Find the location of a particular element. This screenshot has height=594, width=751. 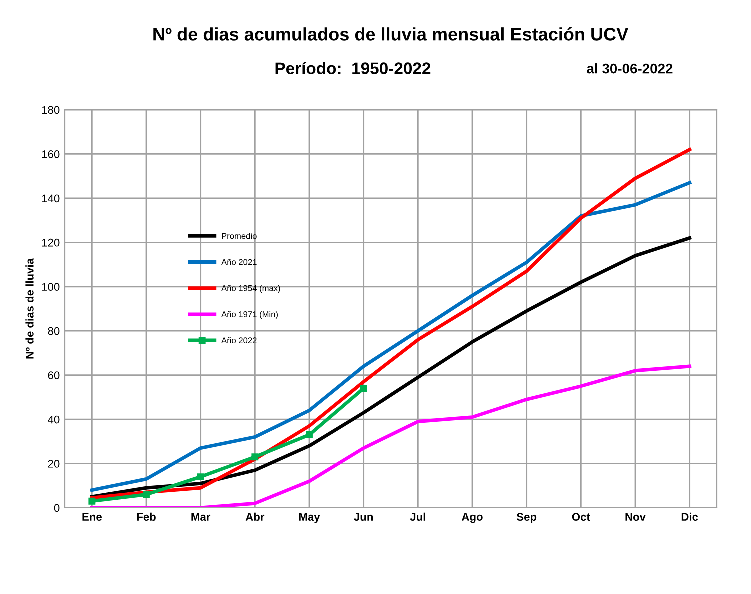

y-tick-label: 120 is located at coordinates (51, 242).